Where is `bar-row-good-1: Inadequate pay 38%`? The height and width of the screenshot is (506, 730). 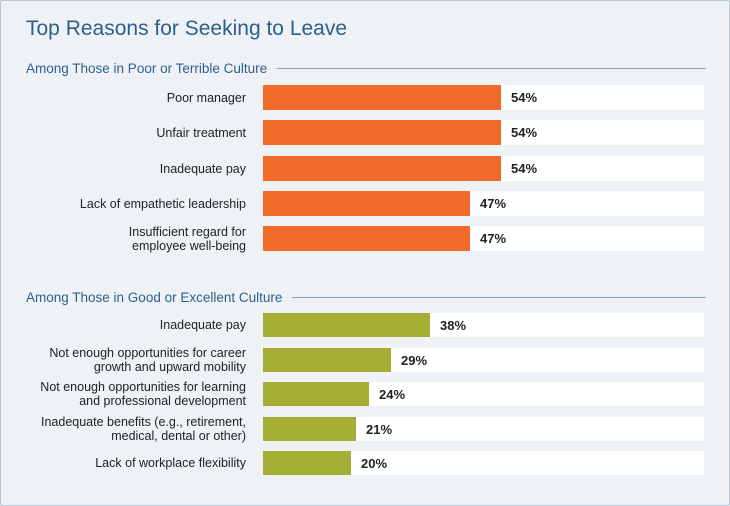 bar-row-good-1: Inadequate pay 38% is located at coordinates (365, 325).